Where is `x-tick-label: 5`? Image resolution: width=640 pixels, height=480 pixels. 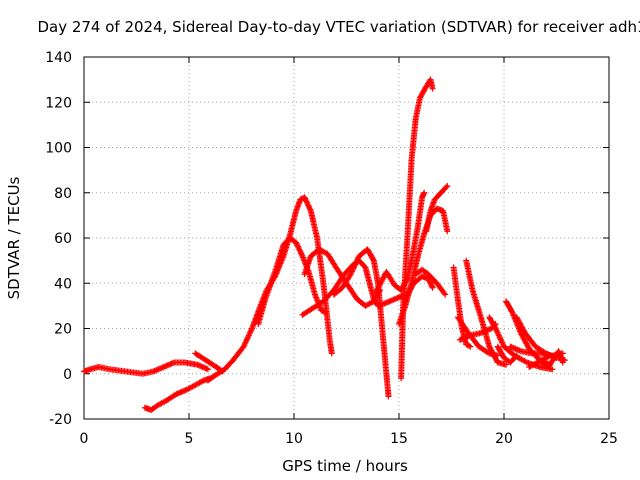 x-tick-label: 5 is located at coordinates (189, 439).